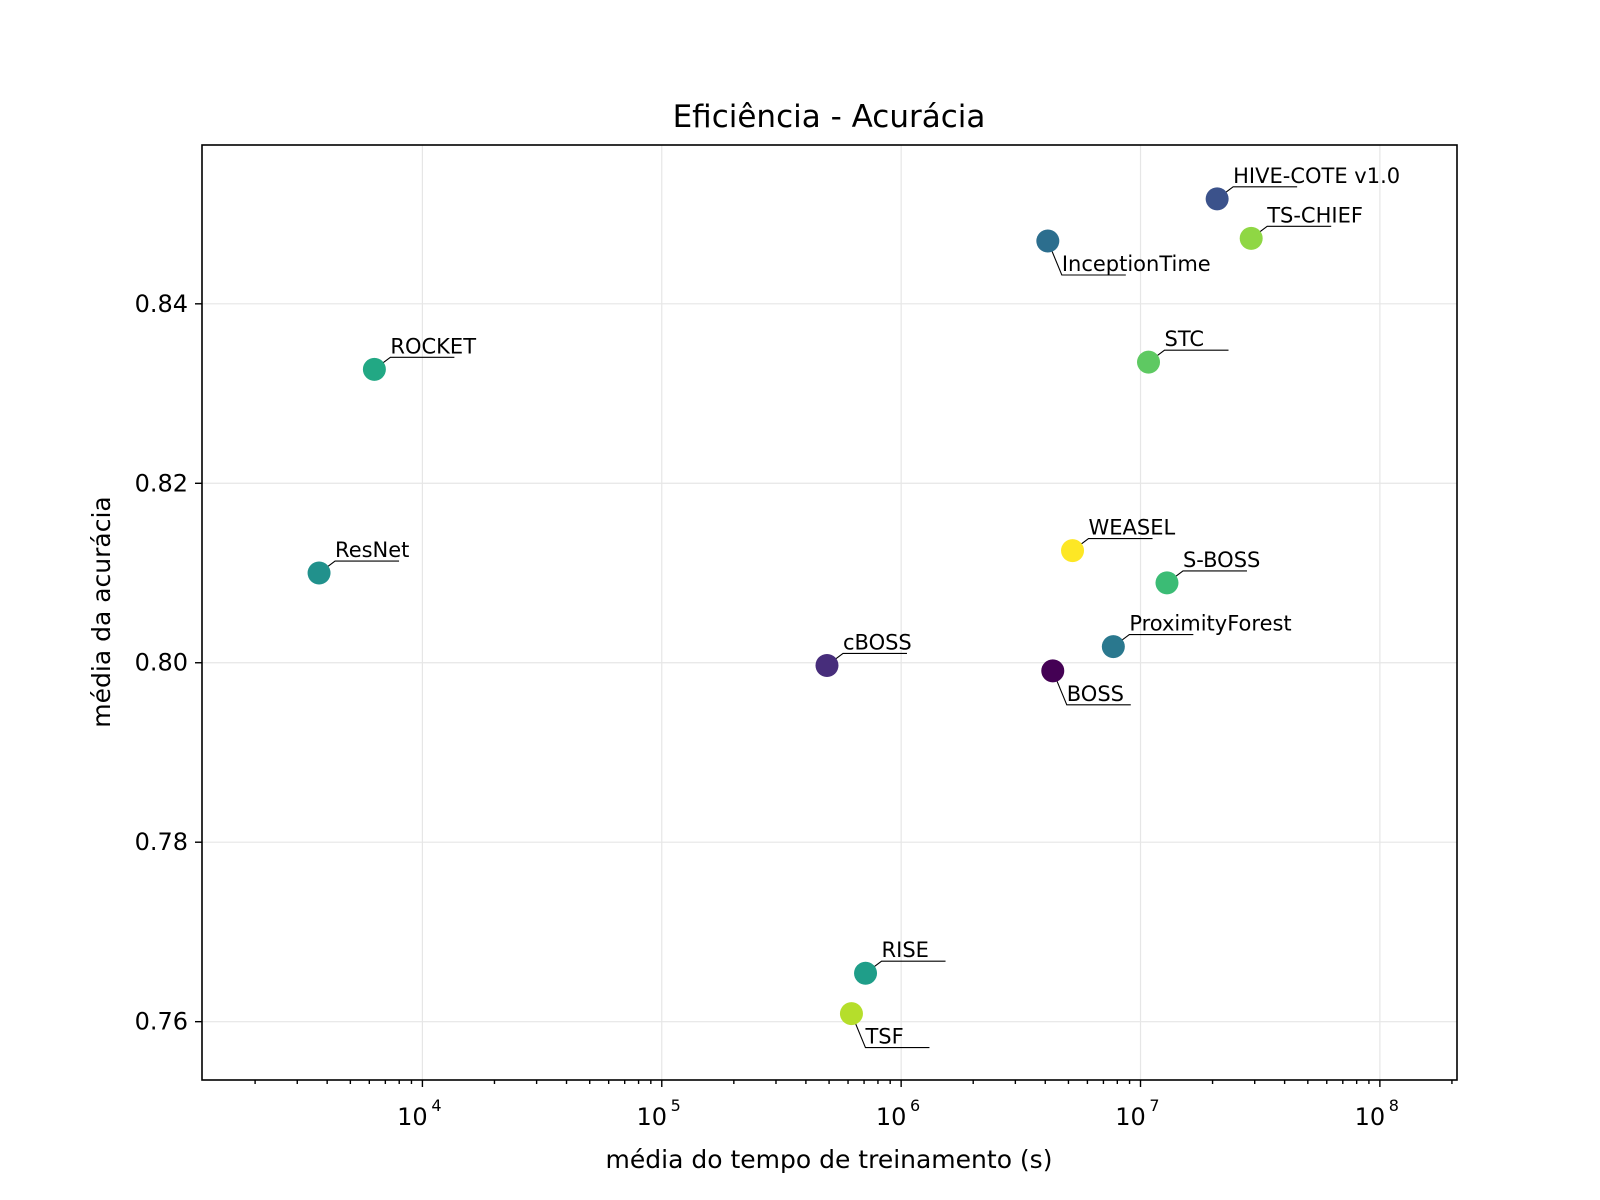 The width and height of the screenshot is (1600, 1200). I want to click on point-label: HIVE-COTE v1.0, so click(1316, 176).